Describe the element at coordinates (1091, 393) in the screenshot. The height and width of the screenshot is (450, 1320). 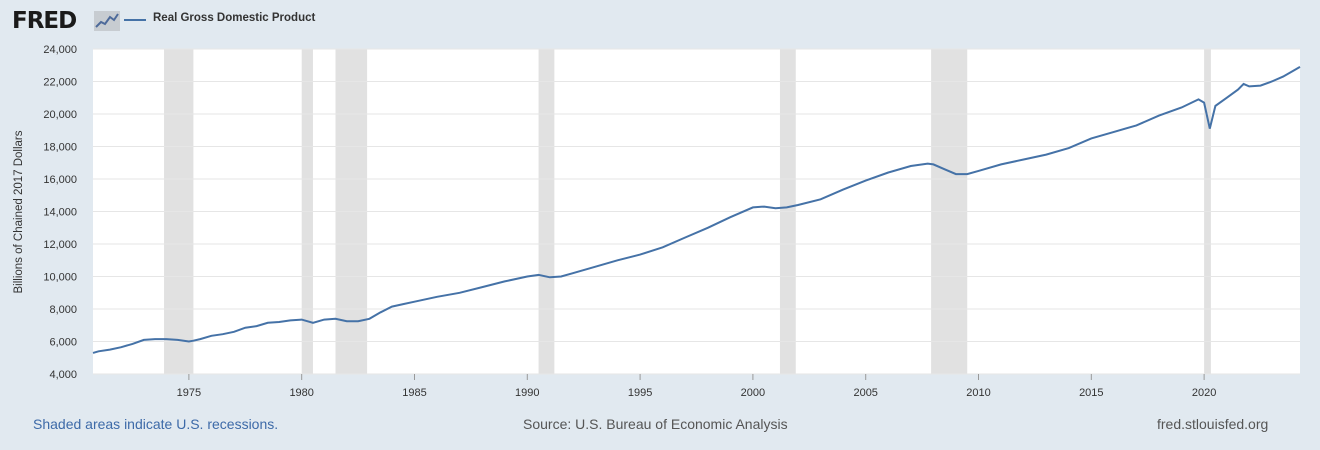
I see `x-tick-label: 2015` at that location.